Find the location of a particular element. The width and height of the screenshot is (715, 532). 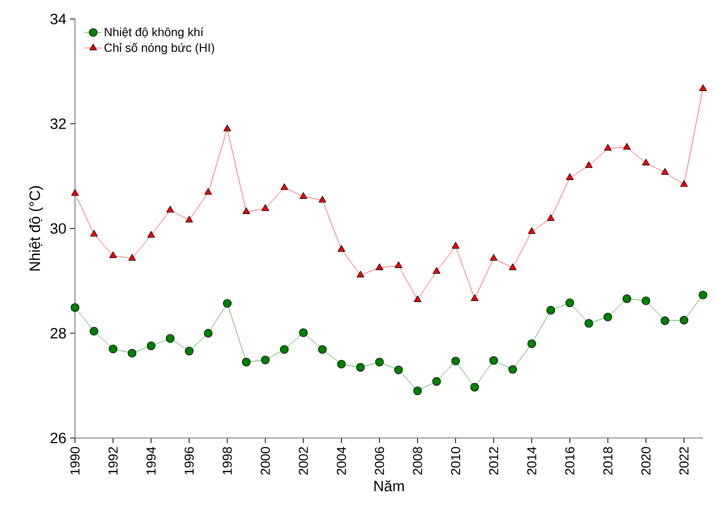

y-axis-title: Nhiệt độ (°C) is located at coordinates (36, 228).